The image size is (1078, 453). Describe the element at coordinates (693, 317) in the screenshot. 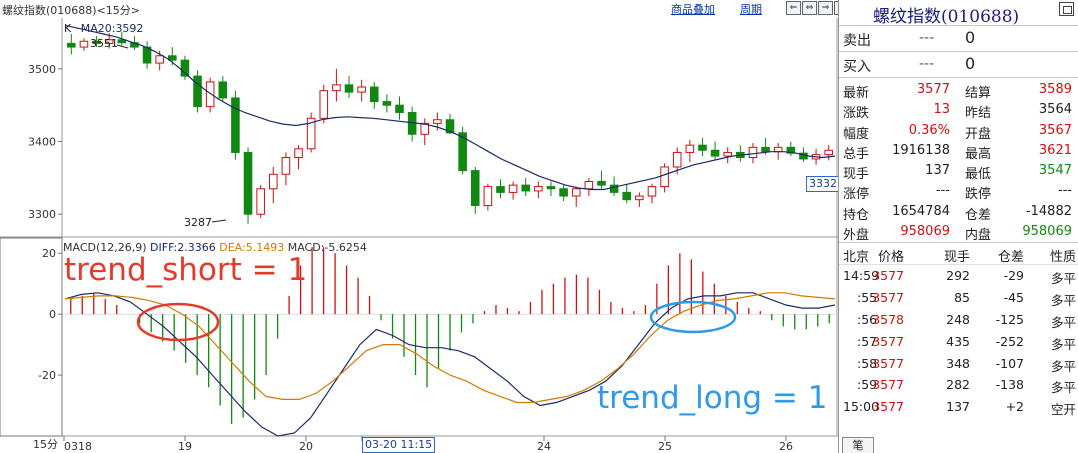

I see `trend-long-ellipse` at that location.